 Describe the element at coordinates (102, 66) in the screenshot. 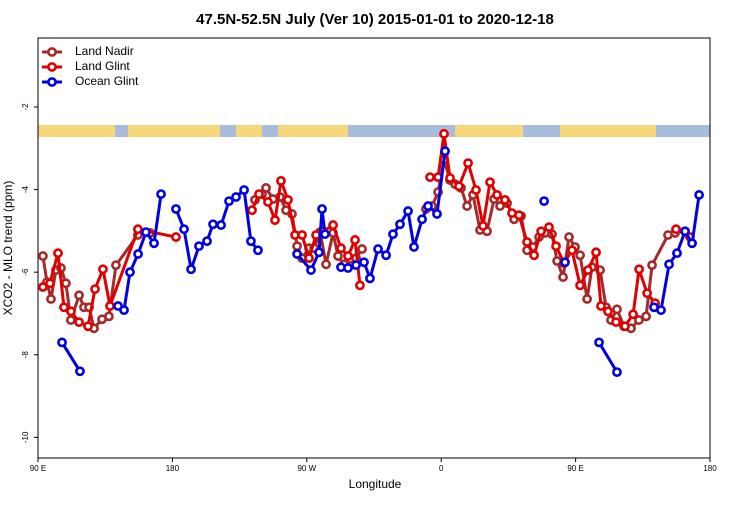

I see `legend-label: Land Glint` at that location.